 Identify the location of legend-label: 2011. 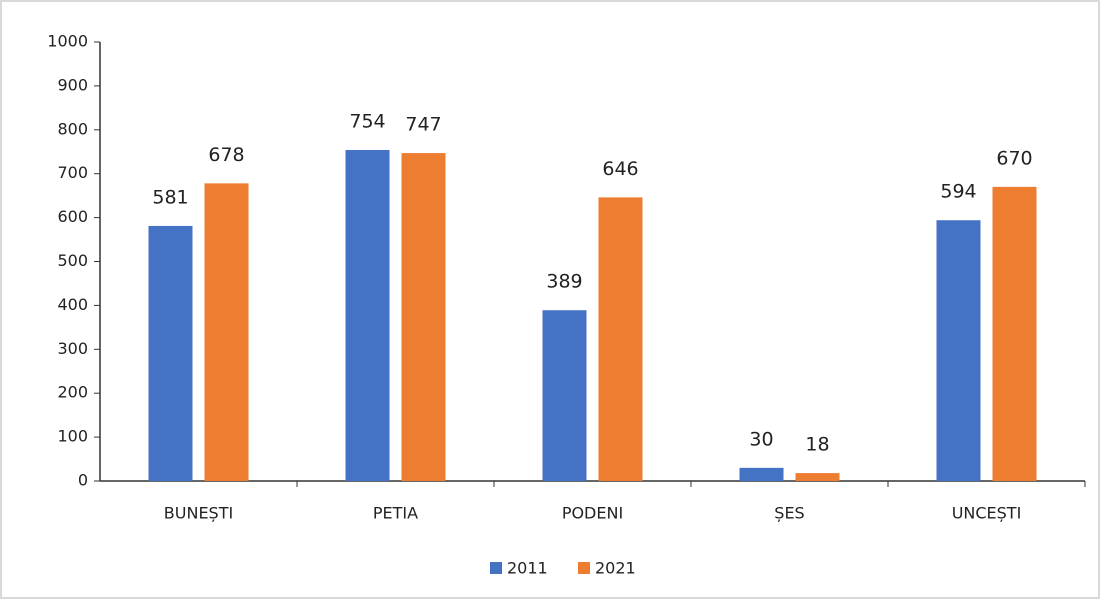
(527, 568).